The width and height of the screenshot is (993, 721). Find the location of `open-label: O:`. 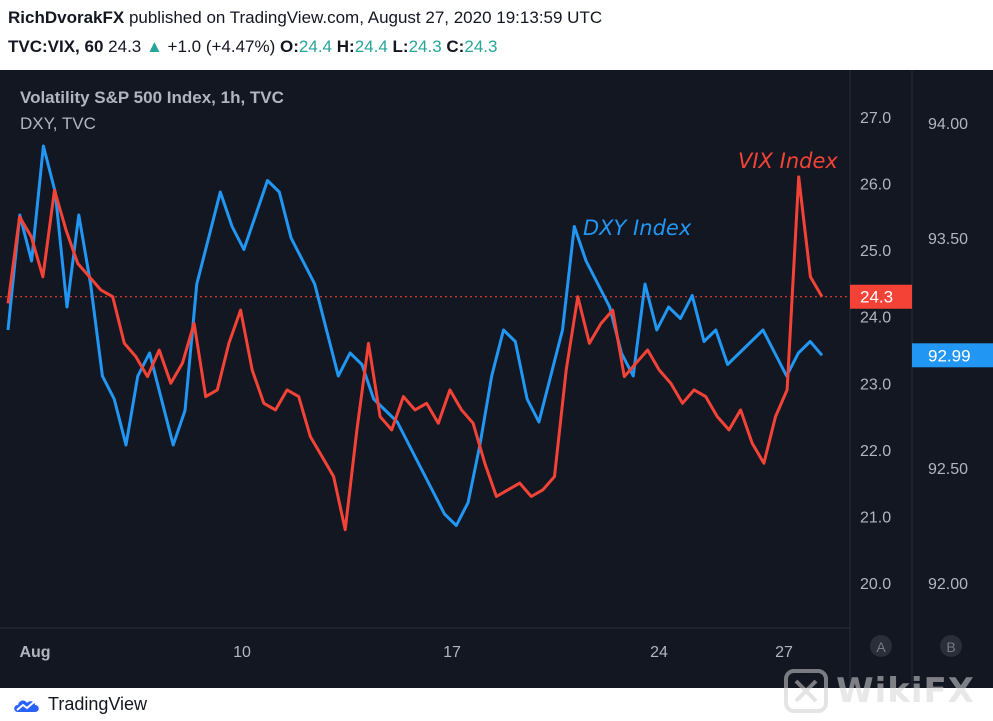

open-label: O: is located at coordinates (289, 46).